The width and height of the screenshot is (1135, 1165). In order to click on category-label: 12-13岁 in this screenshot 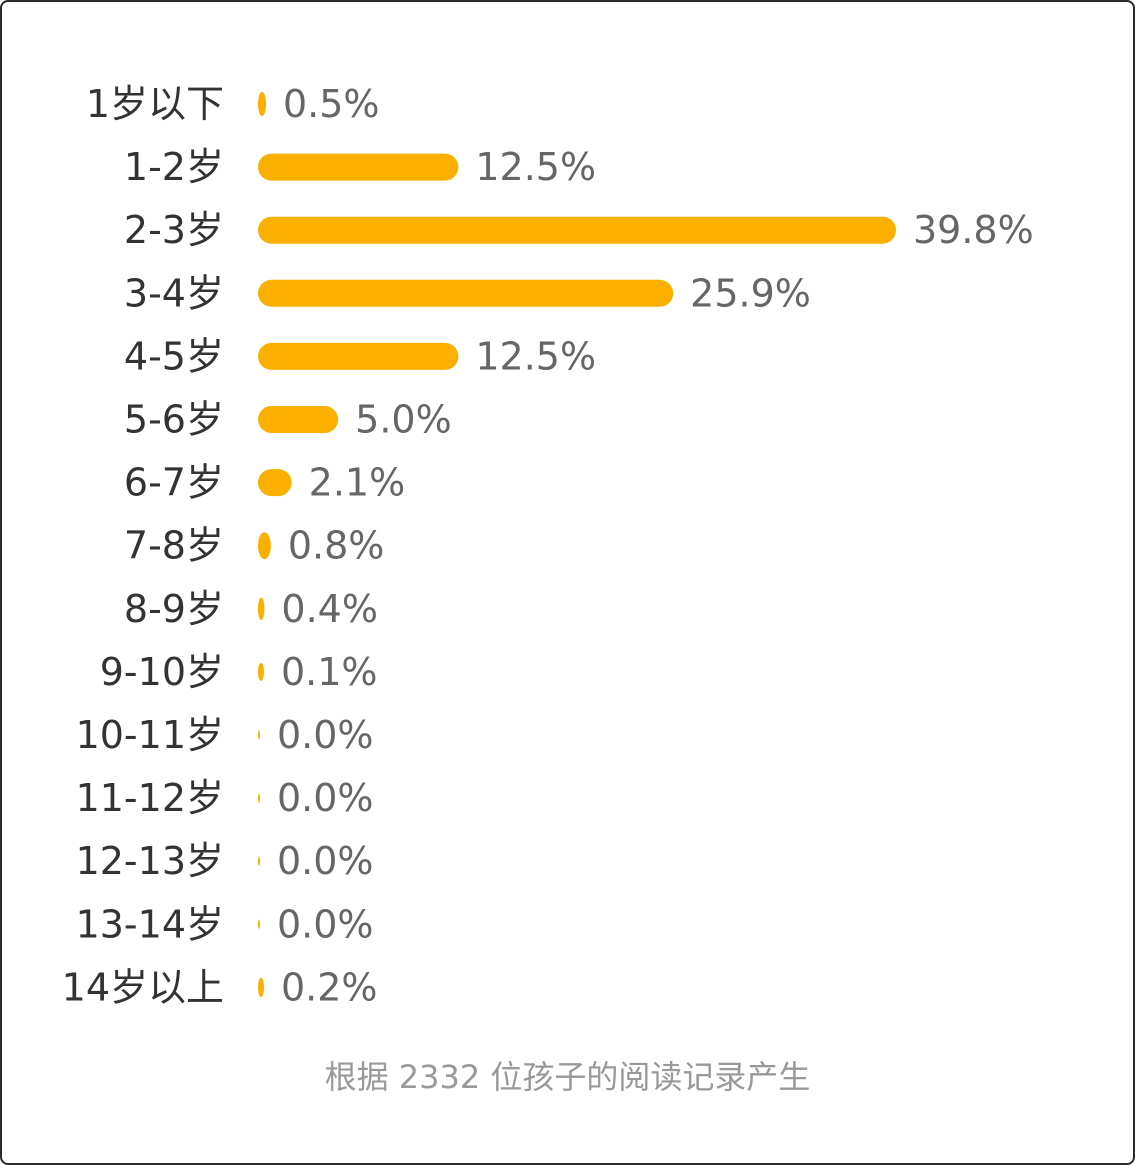, I will do `click(150, 861)`.